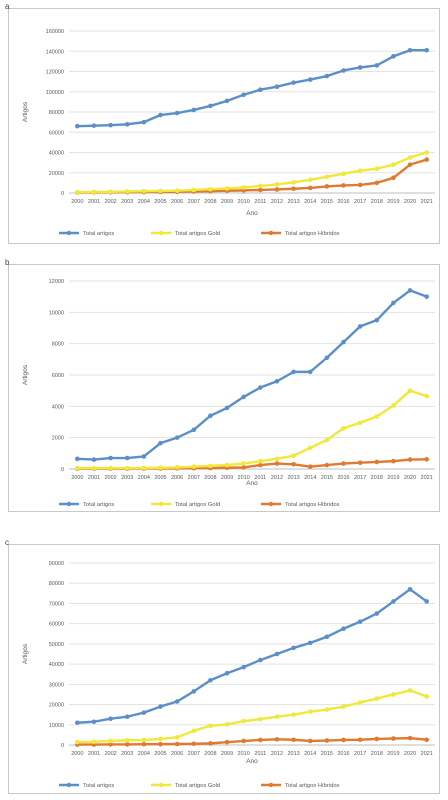  Describe the element at coordinates (144, 754) in the screenshot. I see `x-tick-label: 2004` at that location.